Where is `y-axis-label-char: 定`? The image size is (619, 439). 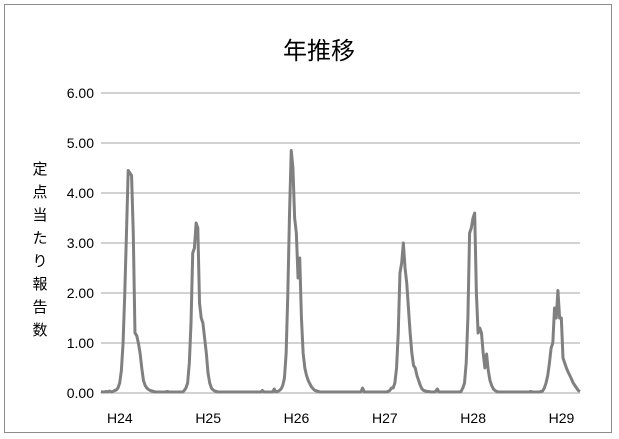 y-axis-label-char: 定 is located at coordinates (39, 169).